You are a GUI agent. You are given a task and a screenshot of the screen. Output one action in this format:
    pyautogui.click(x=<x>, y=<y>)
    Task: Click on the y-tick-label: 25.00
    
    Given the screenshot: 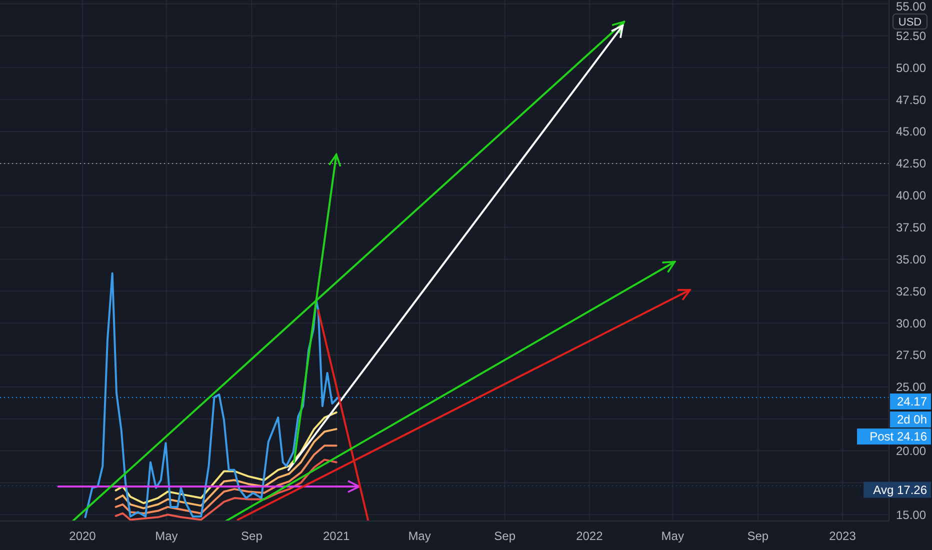 What is the action you would take?
    pyautogui.click(x=911, y=387)
    